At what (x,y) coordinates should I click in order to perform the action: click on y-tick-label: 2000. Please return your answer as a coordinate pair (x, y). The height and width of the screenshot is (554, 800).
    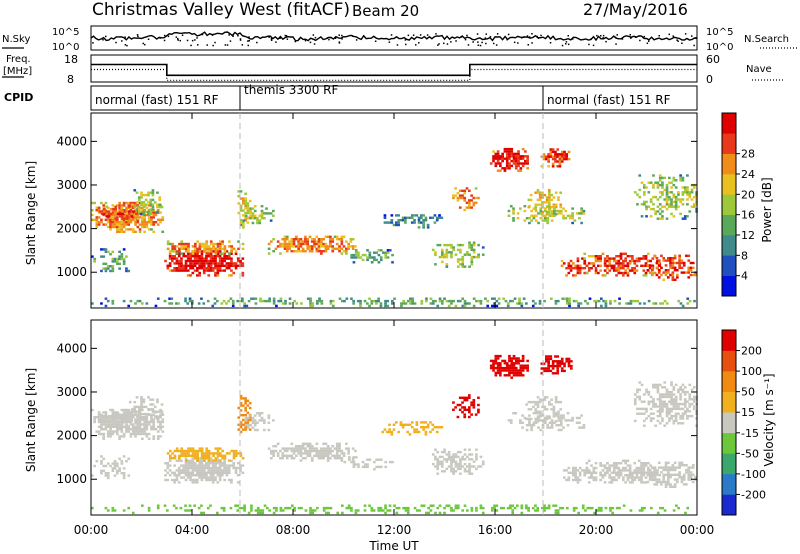
    Looking at the image, I should click on (71, 436).